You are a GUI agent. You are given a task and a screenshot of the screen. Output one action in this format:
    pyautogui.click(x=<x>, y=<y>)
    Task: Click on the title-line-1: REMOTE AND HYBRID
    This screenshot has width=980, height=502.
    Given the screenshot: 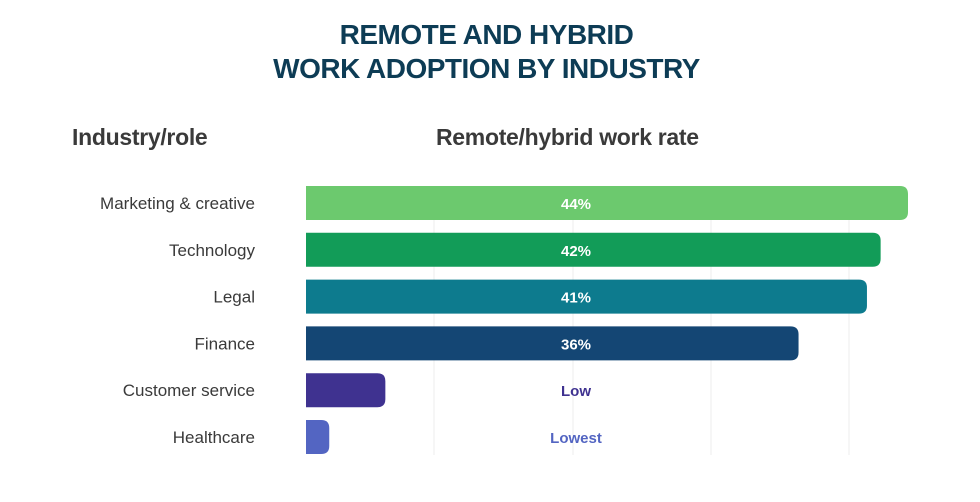 What is the action you would take?
    pyautogui.click(x=486, y=34)
    